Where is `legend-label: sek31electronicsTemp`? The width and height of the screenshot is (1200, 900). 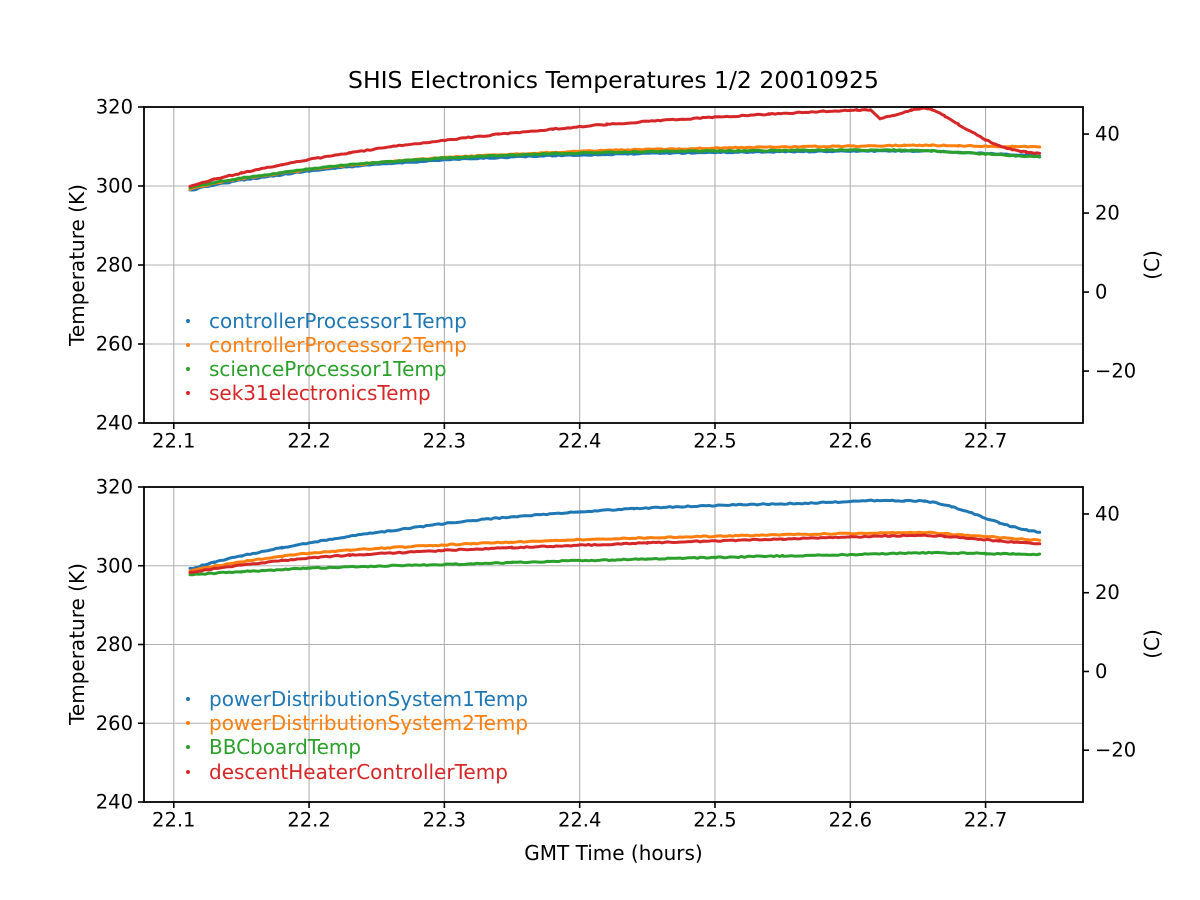 legend-label: sek31electronicsTemp is located at coordinates (320, 393).